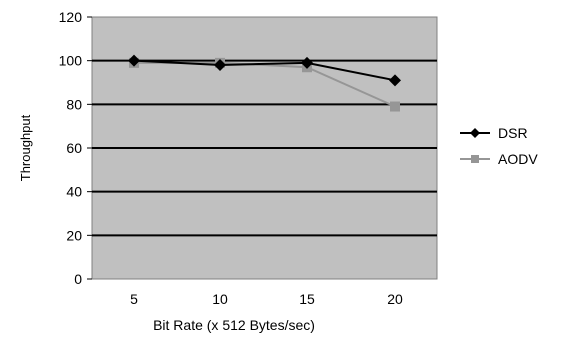 This screenshot has height=344, width=561. Describe the element at coordinates (475, 159) in the screenshot. I see `legend-marker-aodv` at that location.